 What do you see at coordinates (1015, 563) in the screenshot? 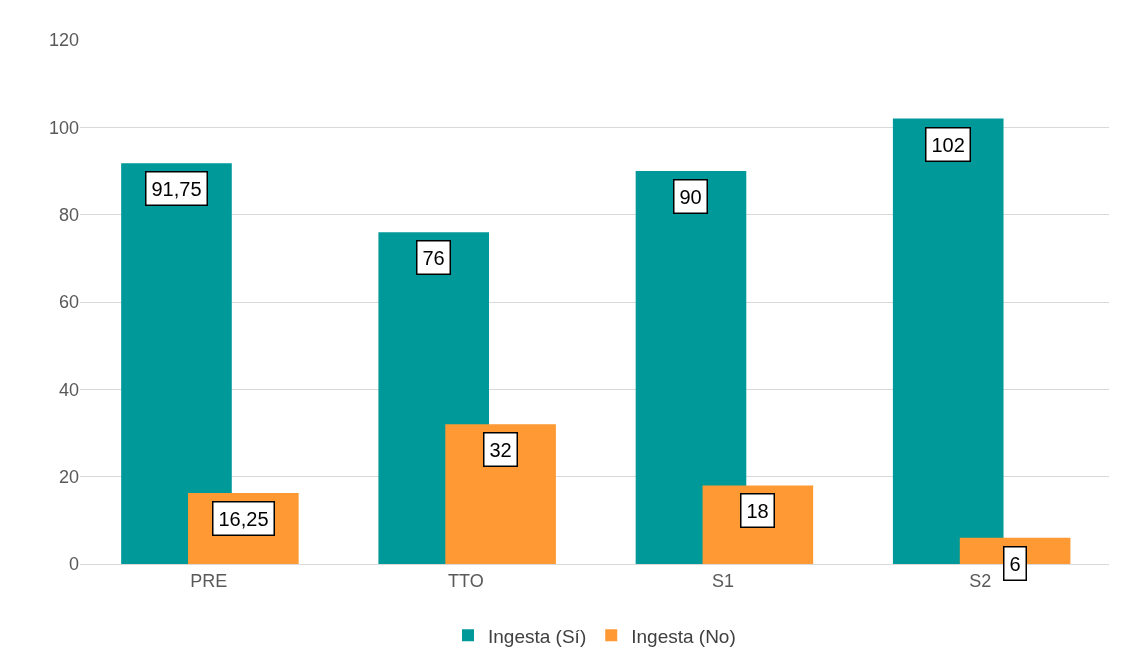
I see `data-label: 6` at bounding box center [1015, 563].